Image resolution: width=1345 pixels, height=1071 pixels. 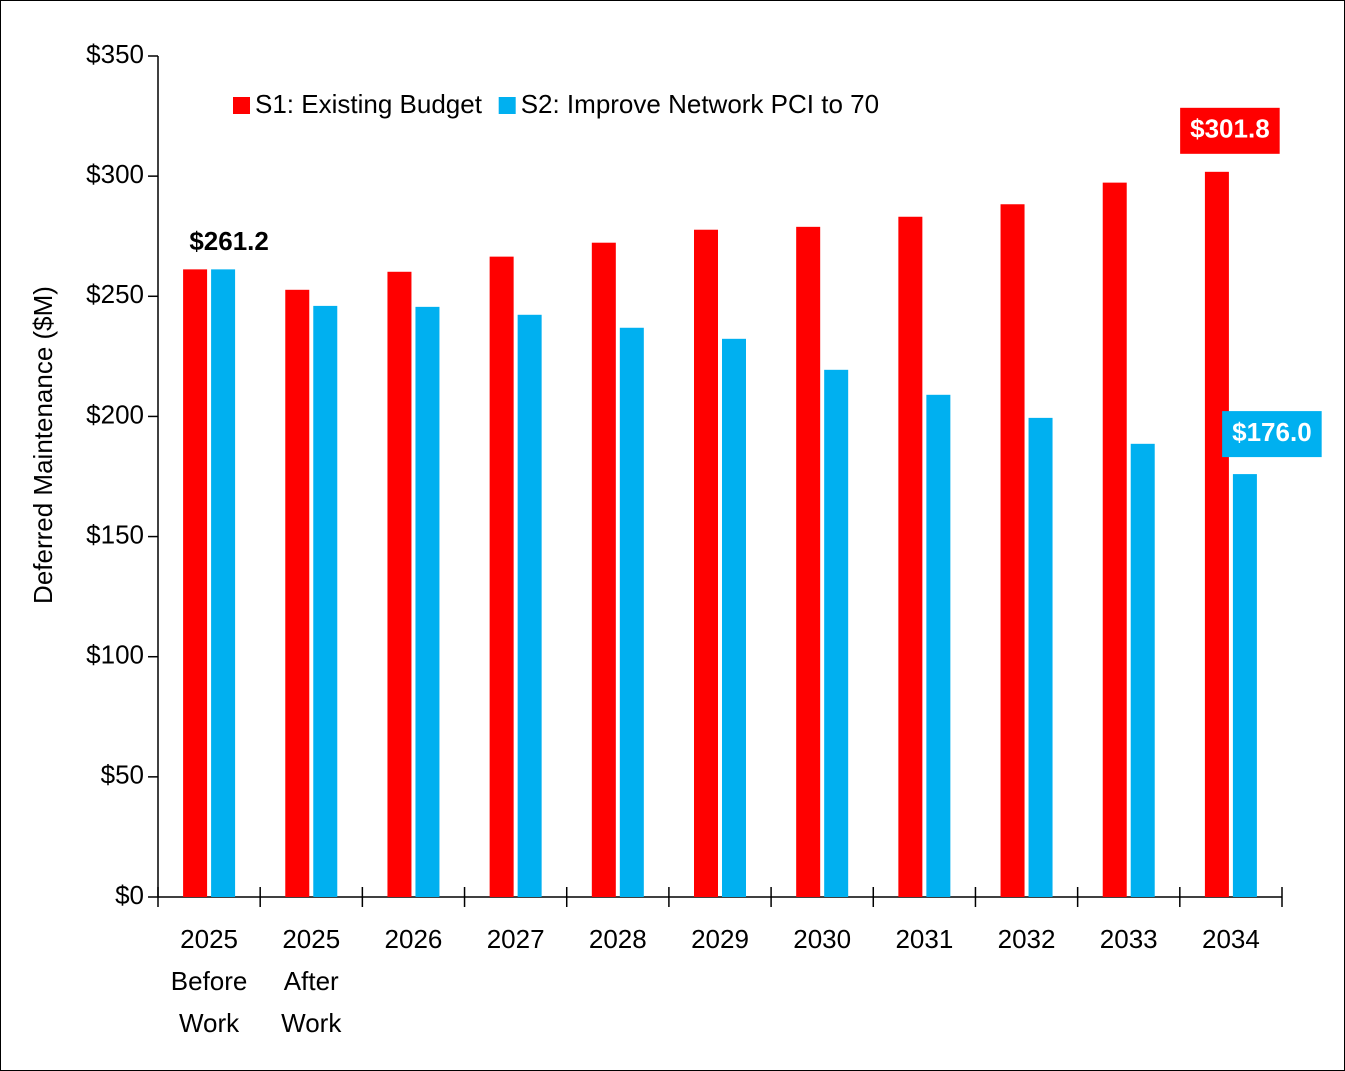 What do you see at coordinates (618, 939) in the screenshot?
I see `x-tick-label: 2028` at bounding box center [618, 939].